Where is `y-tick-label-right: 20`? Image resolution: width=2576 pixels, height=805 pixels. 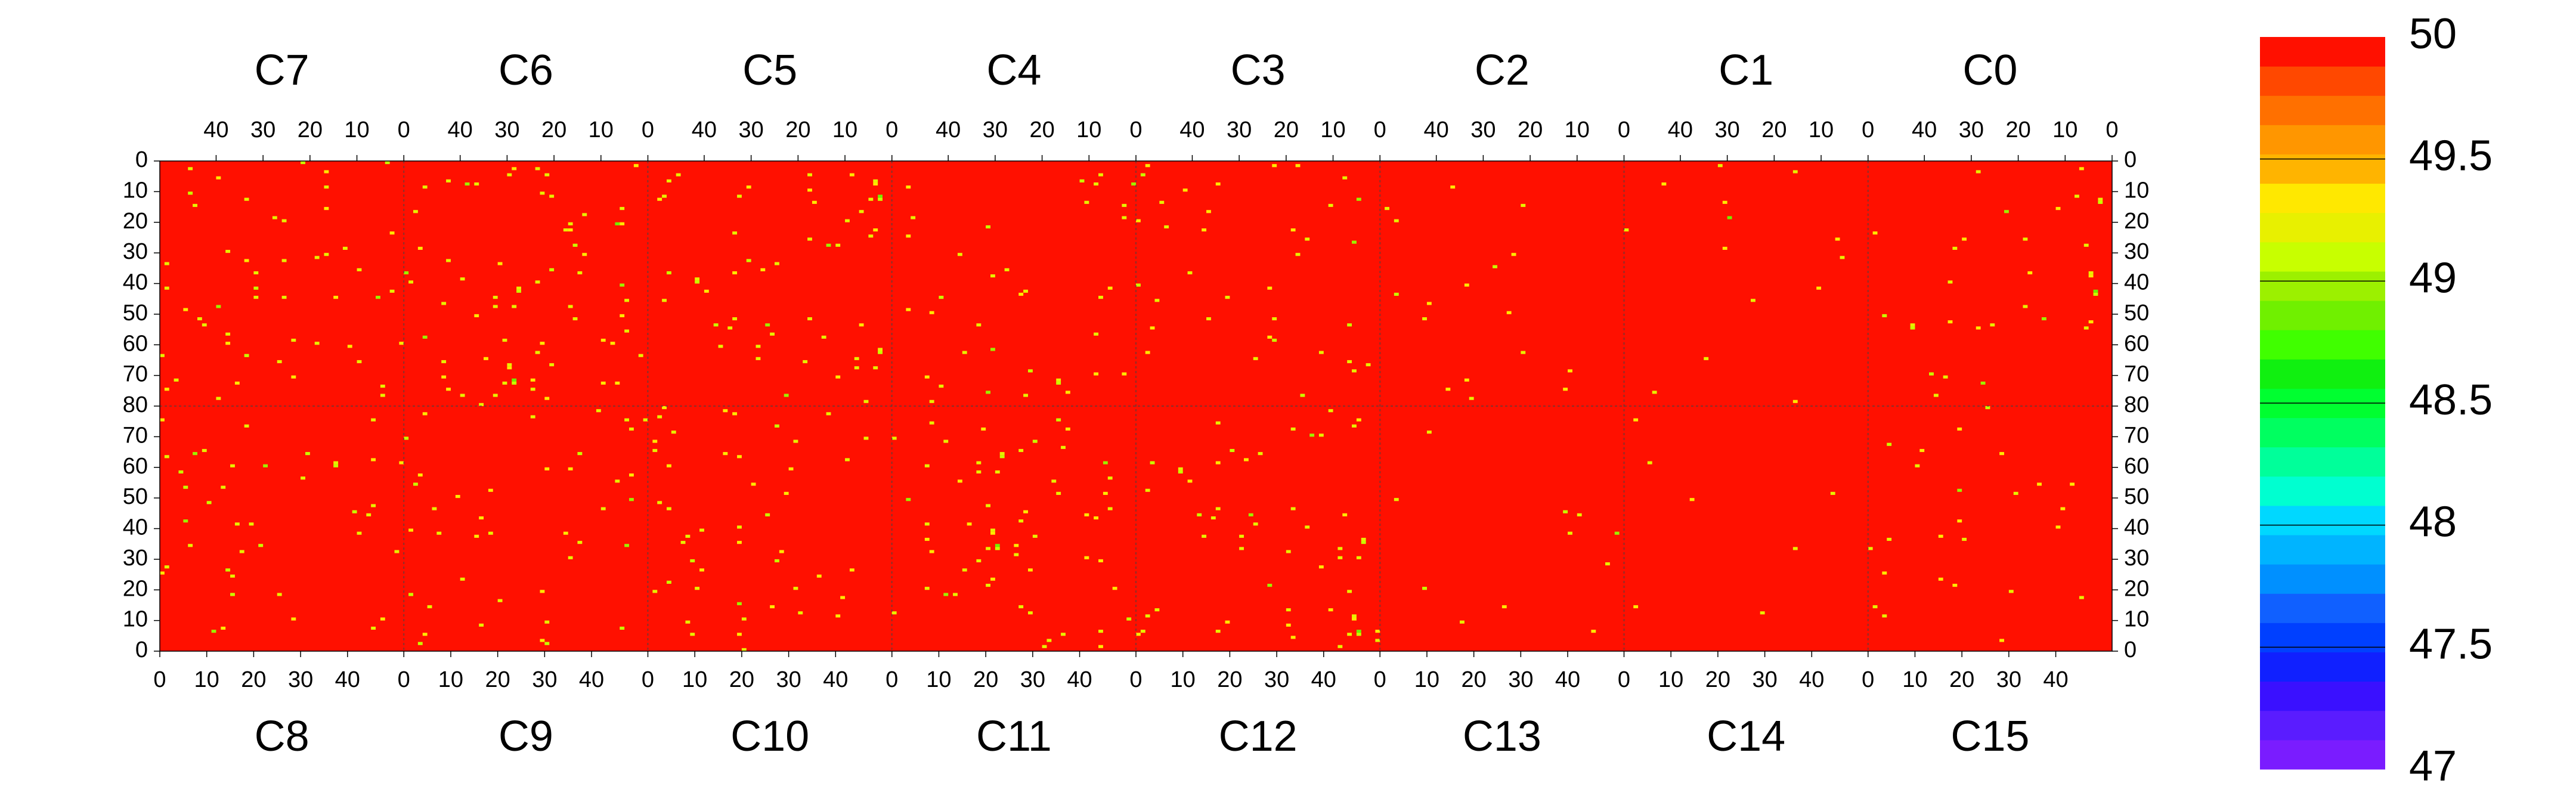
y-tick-label-right: 20 is located at coordinates (2137, 588).